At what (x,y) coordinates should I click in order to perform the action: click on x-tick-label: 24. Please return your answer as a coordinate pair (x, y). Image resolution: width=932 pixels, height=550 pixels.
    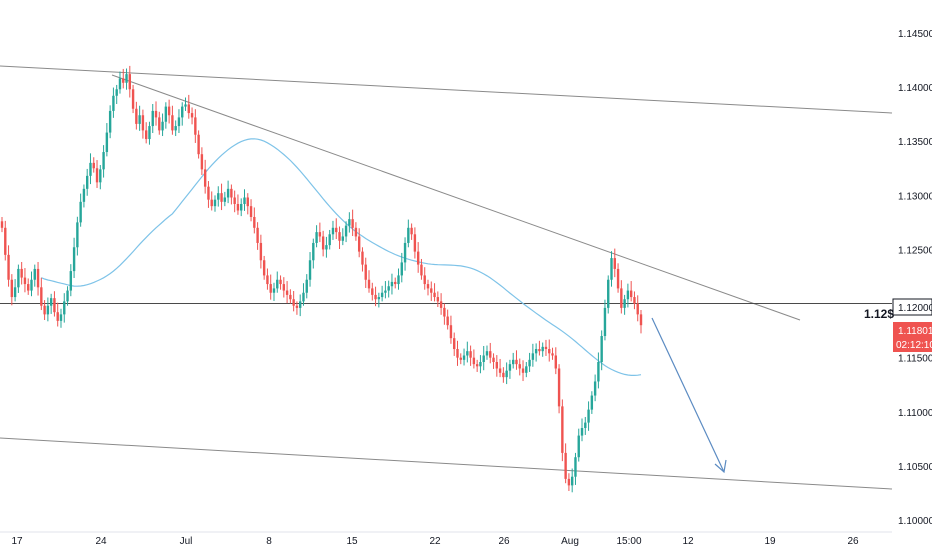
    Looking at the image, I should click on (101, 541).